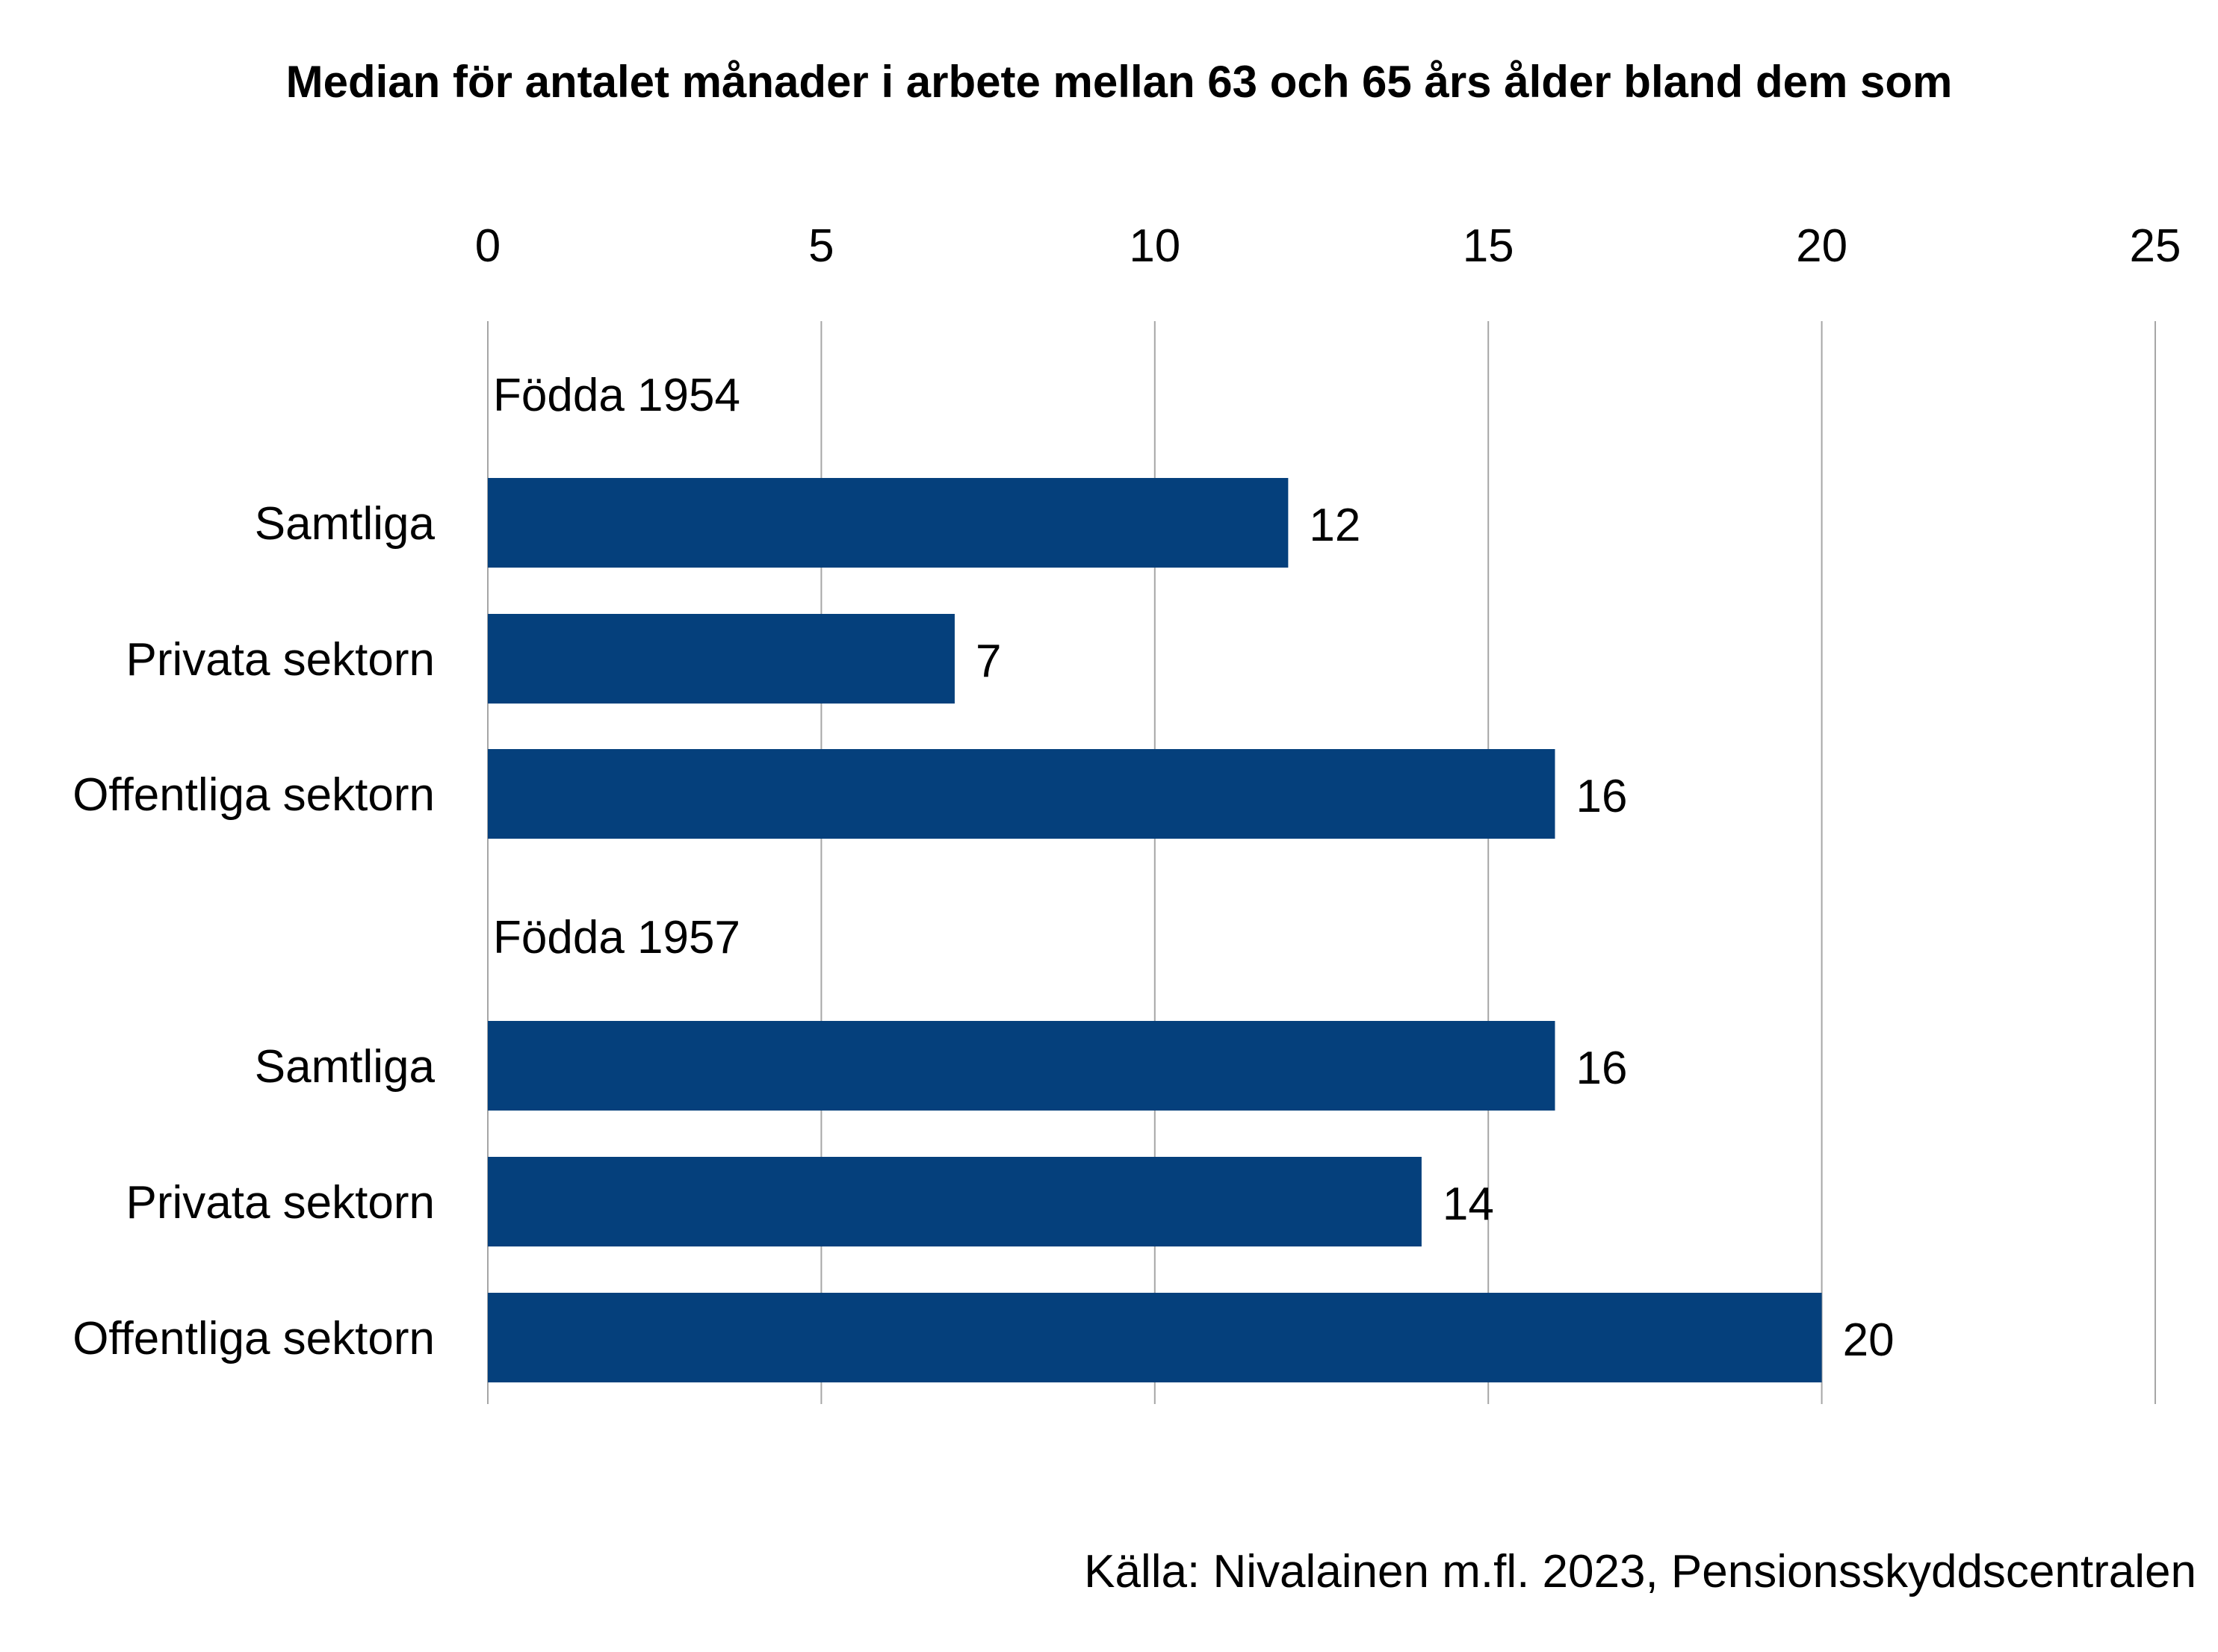 The image size is (2218, 1652). What do you see at coordinates (1821, 246) in the screenshot?
I see `x-tick-label: 20` at bounding box center [1821, 246].